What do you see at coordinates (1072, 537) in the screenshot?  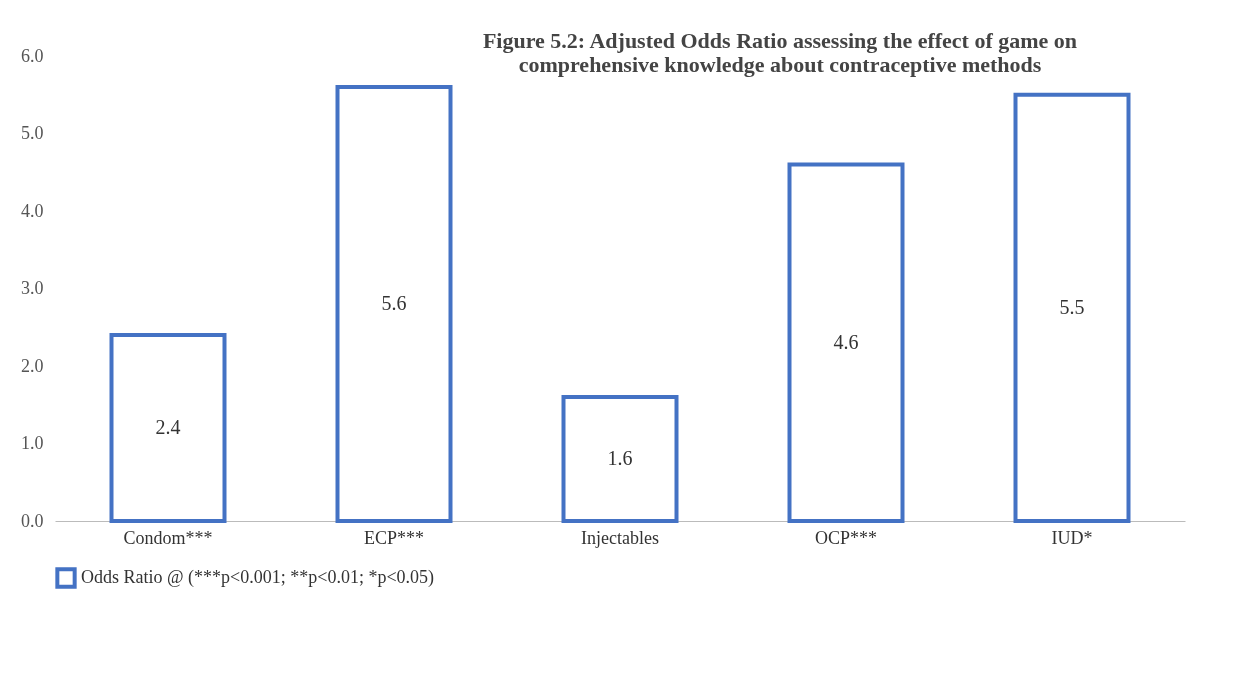 I see `x-tick-label: IUD*` at bounding box center [1072, 537].